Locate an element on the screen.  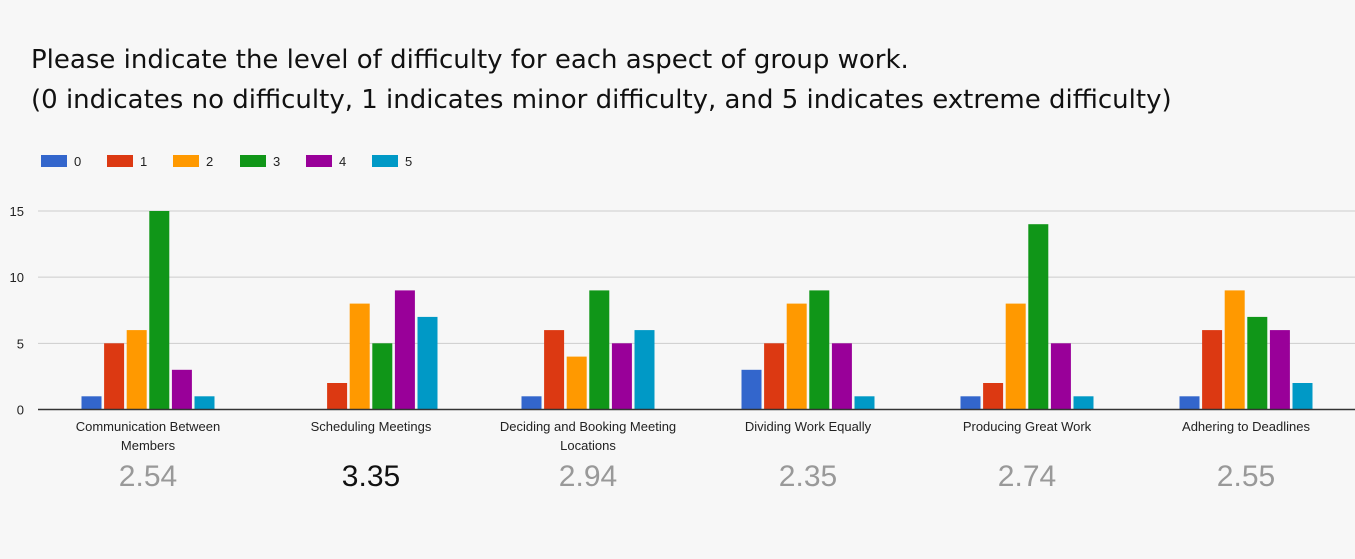
legend-label-1: 1 is located at coordinates (143, 161).